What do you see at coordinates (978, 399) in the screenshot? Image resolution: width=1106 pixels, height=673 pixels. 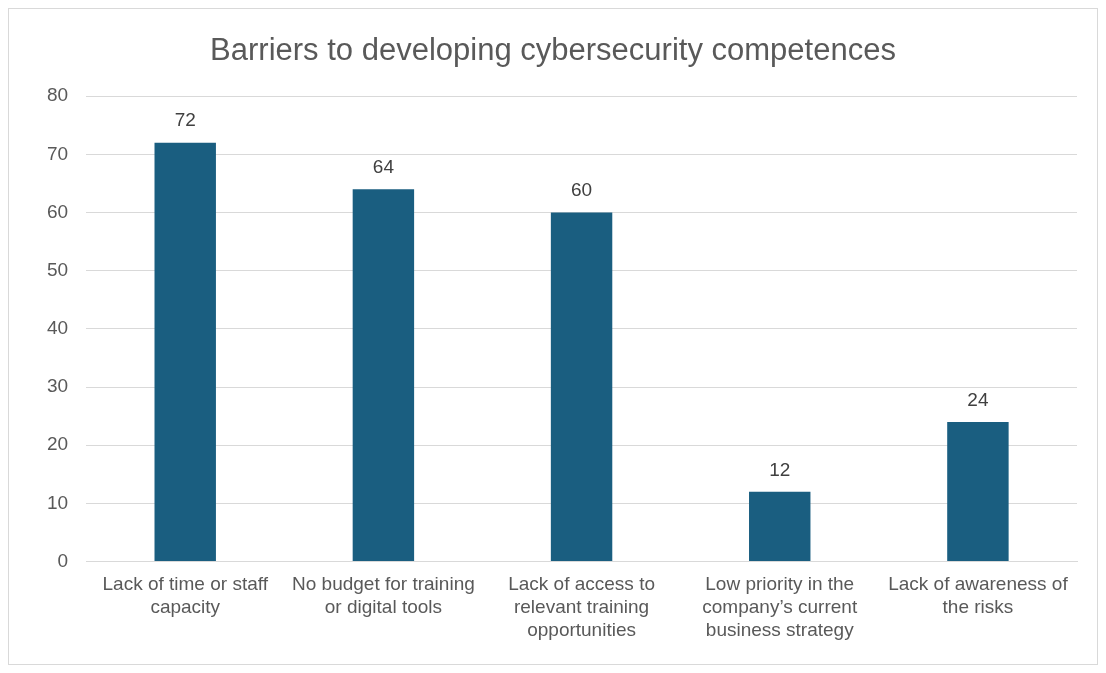 I see `data-label: 24` at bounding box center [978, 399].